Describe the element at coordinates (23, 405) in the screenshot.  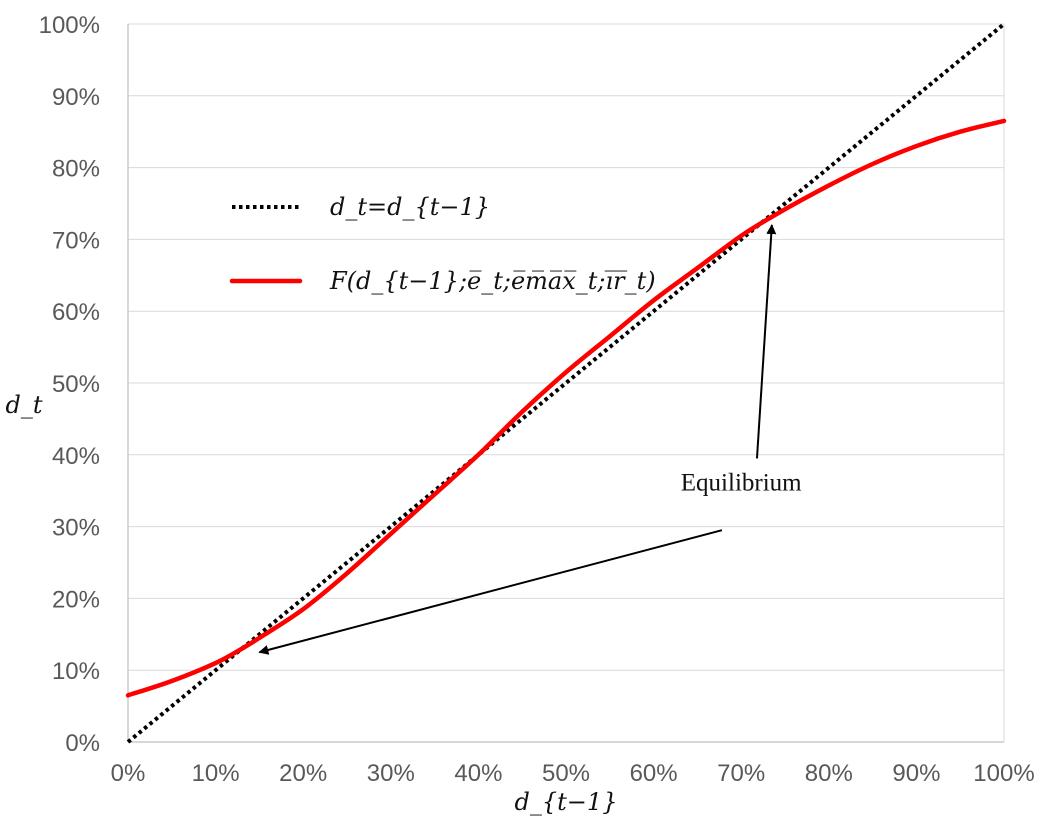
I see `y-axis-title: d_t` at that location.